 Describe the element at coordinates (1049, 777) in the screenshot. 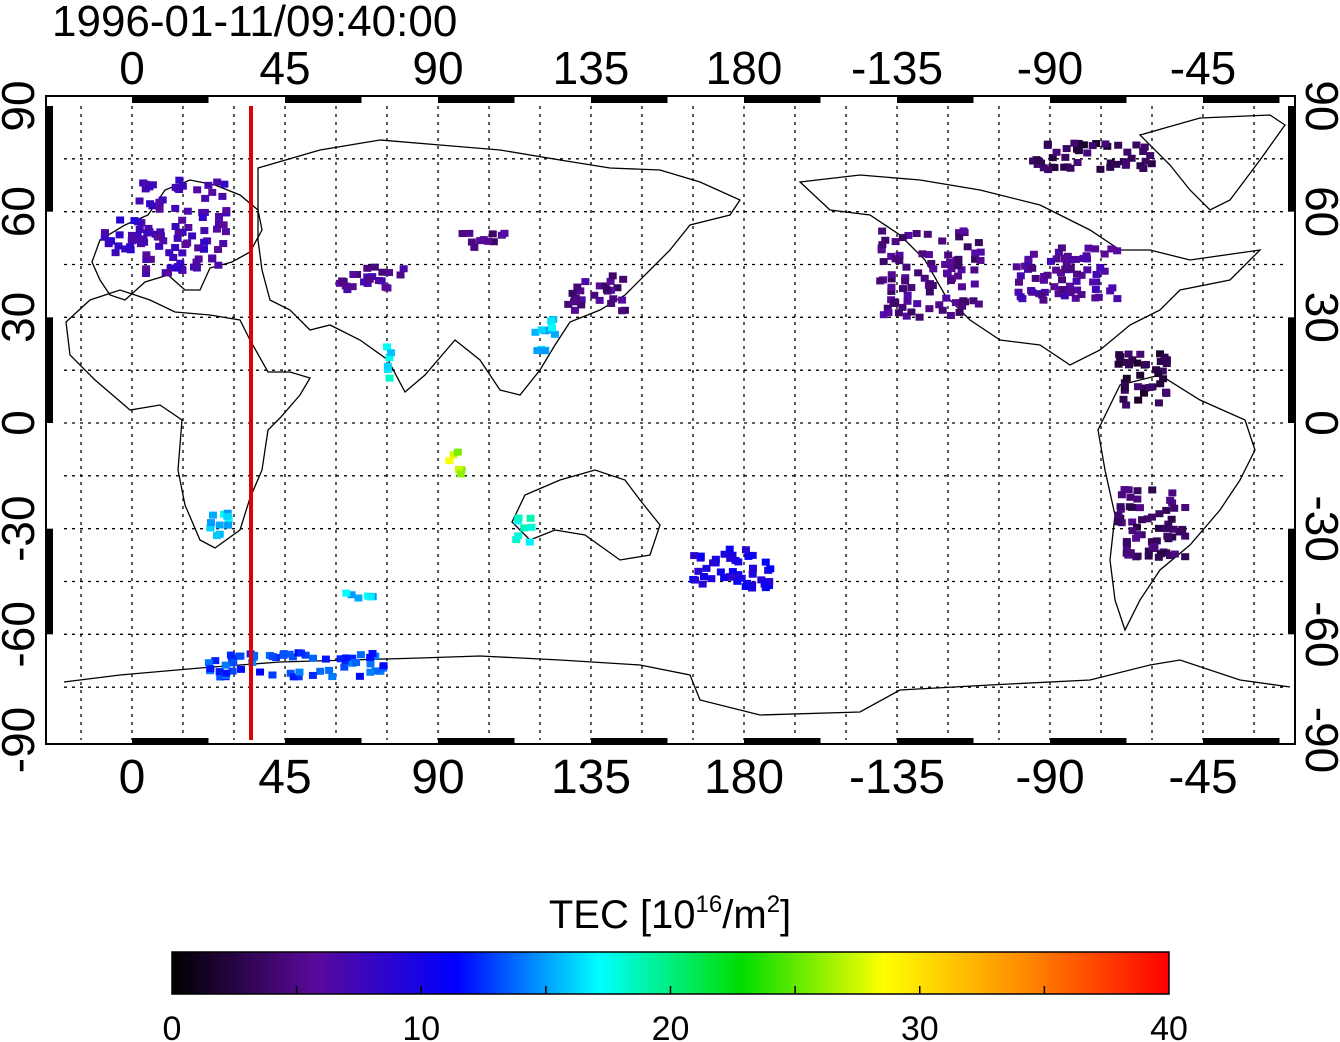

I see `lon-tick-label: -90` at that location.